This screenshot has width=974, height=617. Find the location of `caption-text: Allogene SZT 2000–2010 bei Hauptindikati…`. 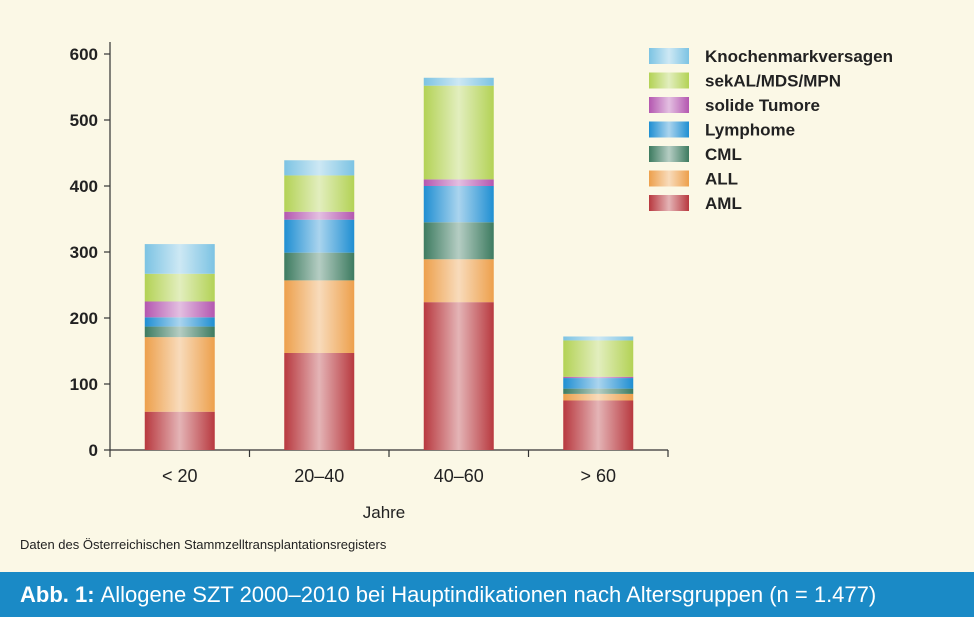

caption-text: Allogene SZT 2000–2010 bei Hauptindikati… is located at coordinates (488, 594).